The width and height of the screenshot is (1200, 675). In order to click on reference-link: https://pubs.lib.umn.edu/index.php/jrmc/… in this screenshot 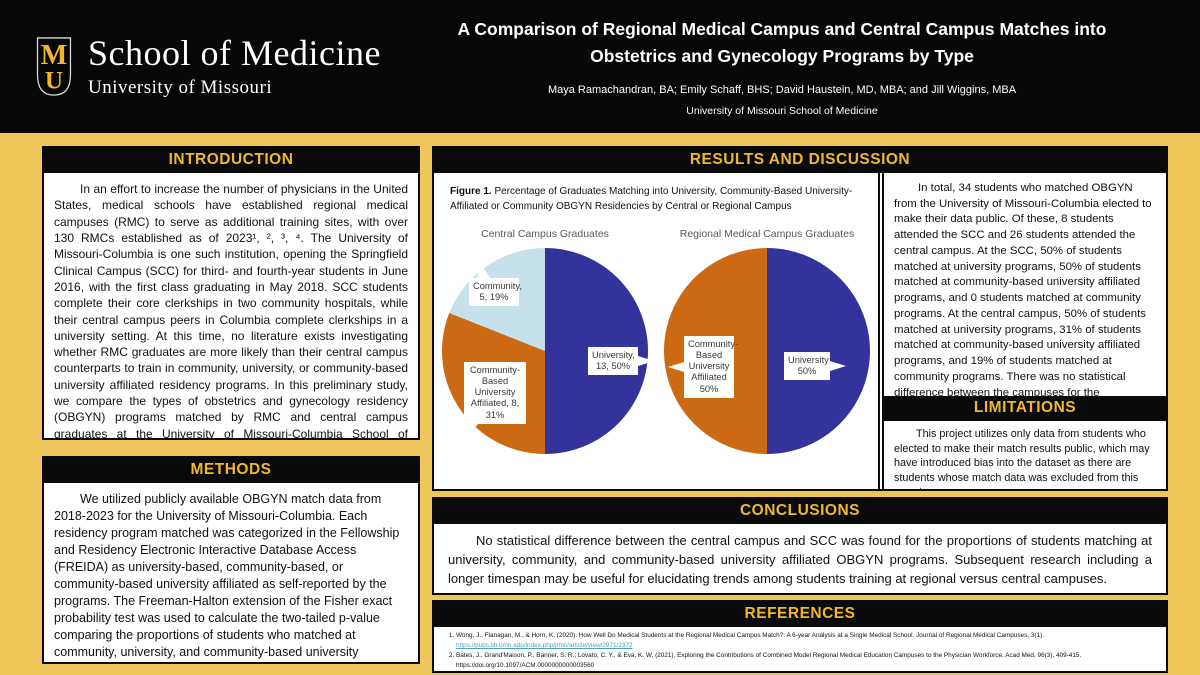, I will do `click(544, 645)`.